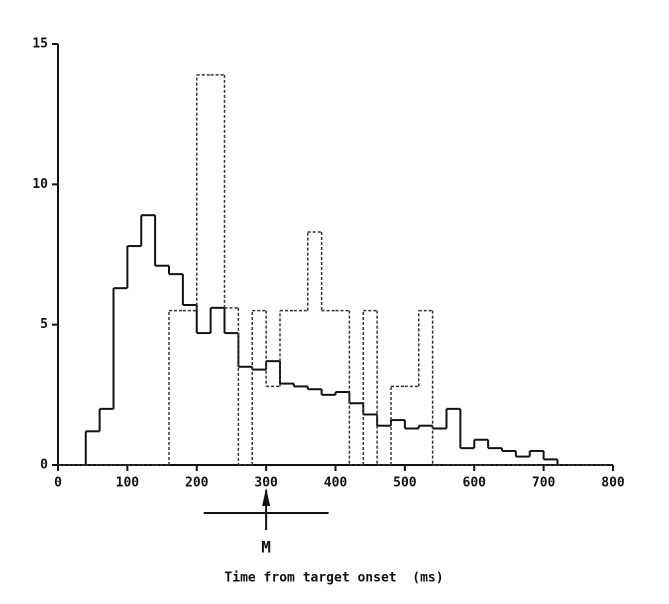  Describe the element at coordinates (266, 497) in the screenshot. I see `marker-arrow` at that location.